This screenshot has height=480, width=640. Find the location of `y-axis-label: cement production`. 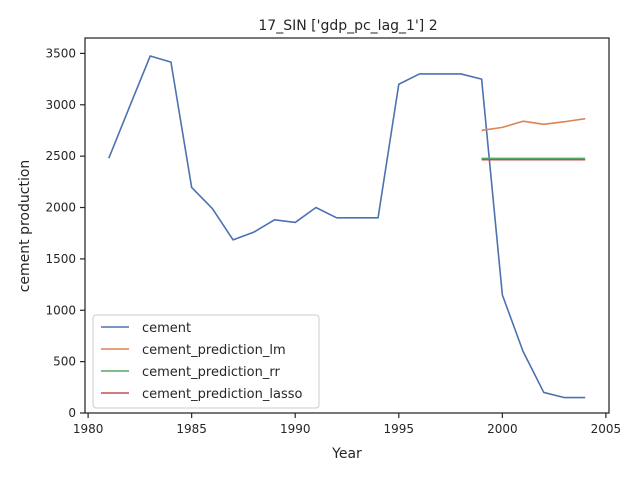

y-axis-label: cement production is located at coordinates (25, 226).